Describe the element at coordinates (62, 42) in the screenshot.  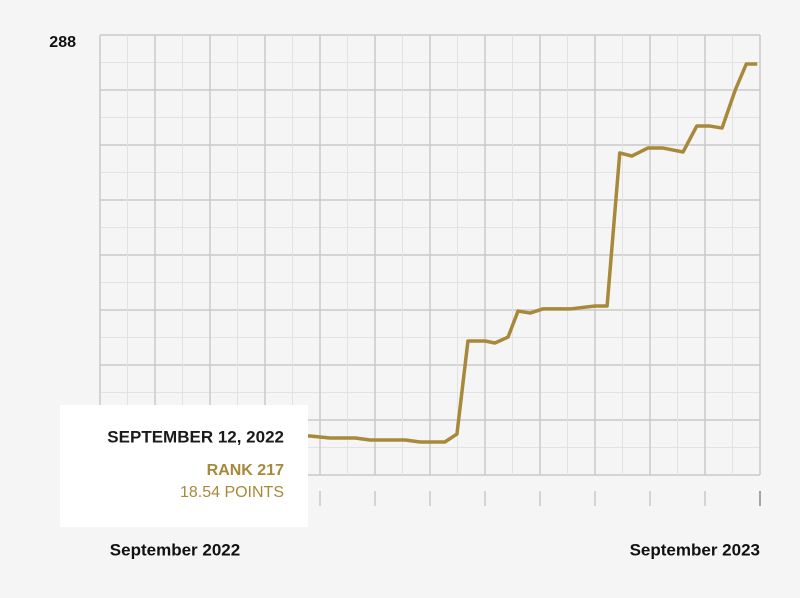
I see `y-tick-label: 288` at that location.